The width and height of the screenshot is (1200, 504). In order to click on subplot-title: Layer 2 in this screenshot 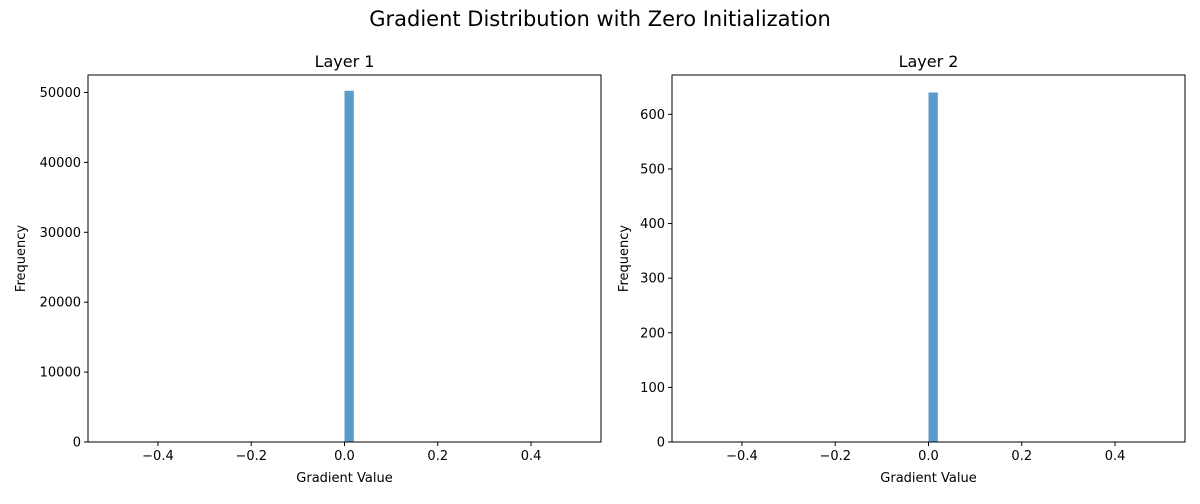, I will do `click(929, 61)`.